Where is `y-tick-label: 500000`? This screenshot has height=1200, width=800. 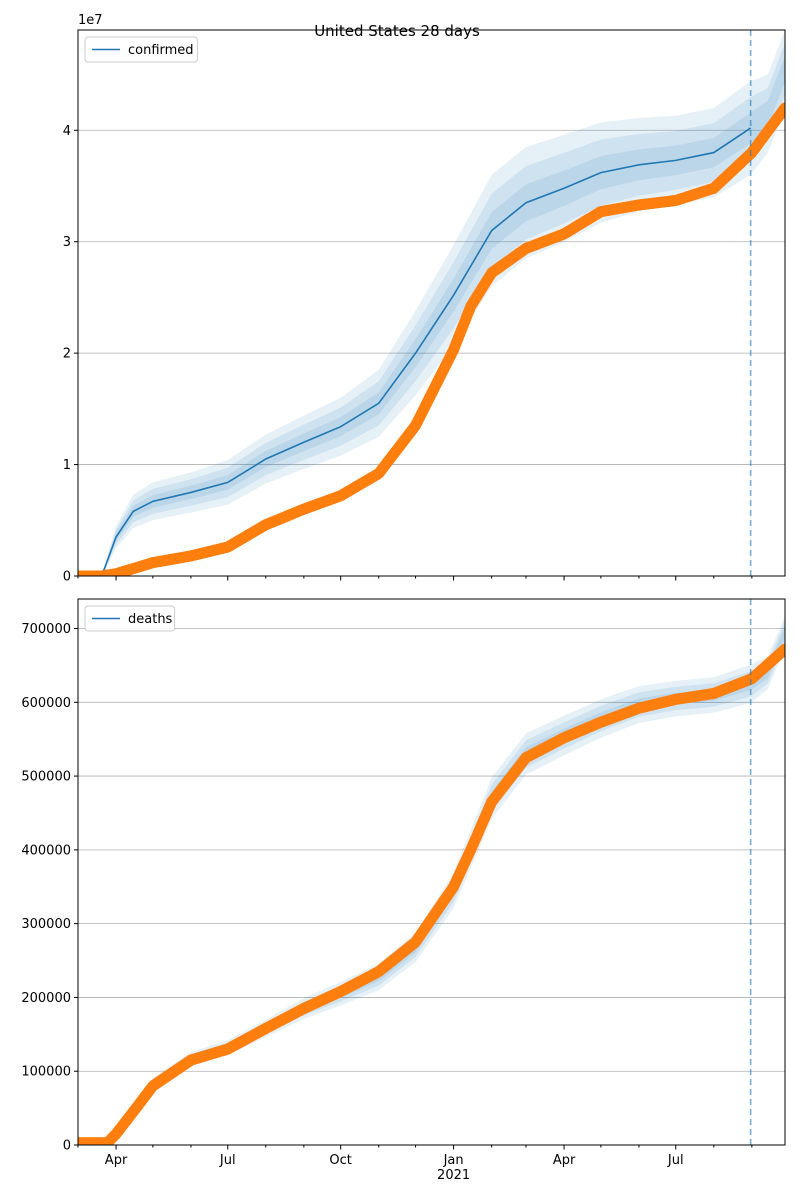
y-tick-label: 500000 is located at coordinates (46, 777).